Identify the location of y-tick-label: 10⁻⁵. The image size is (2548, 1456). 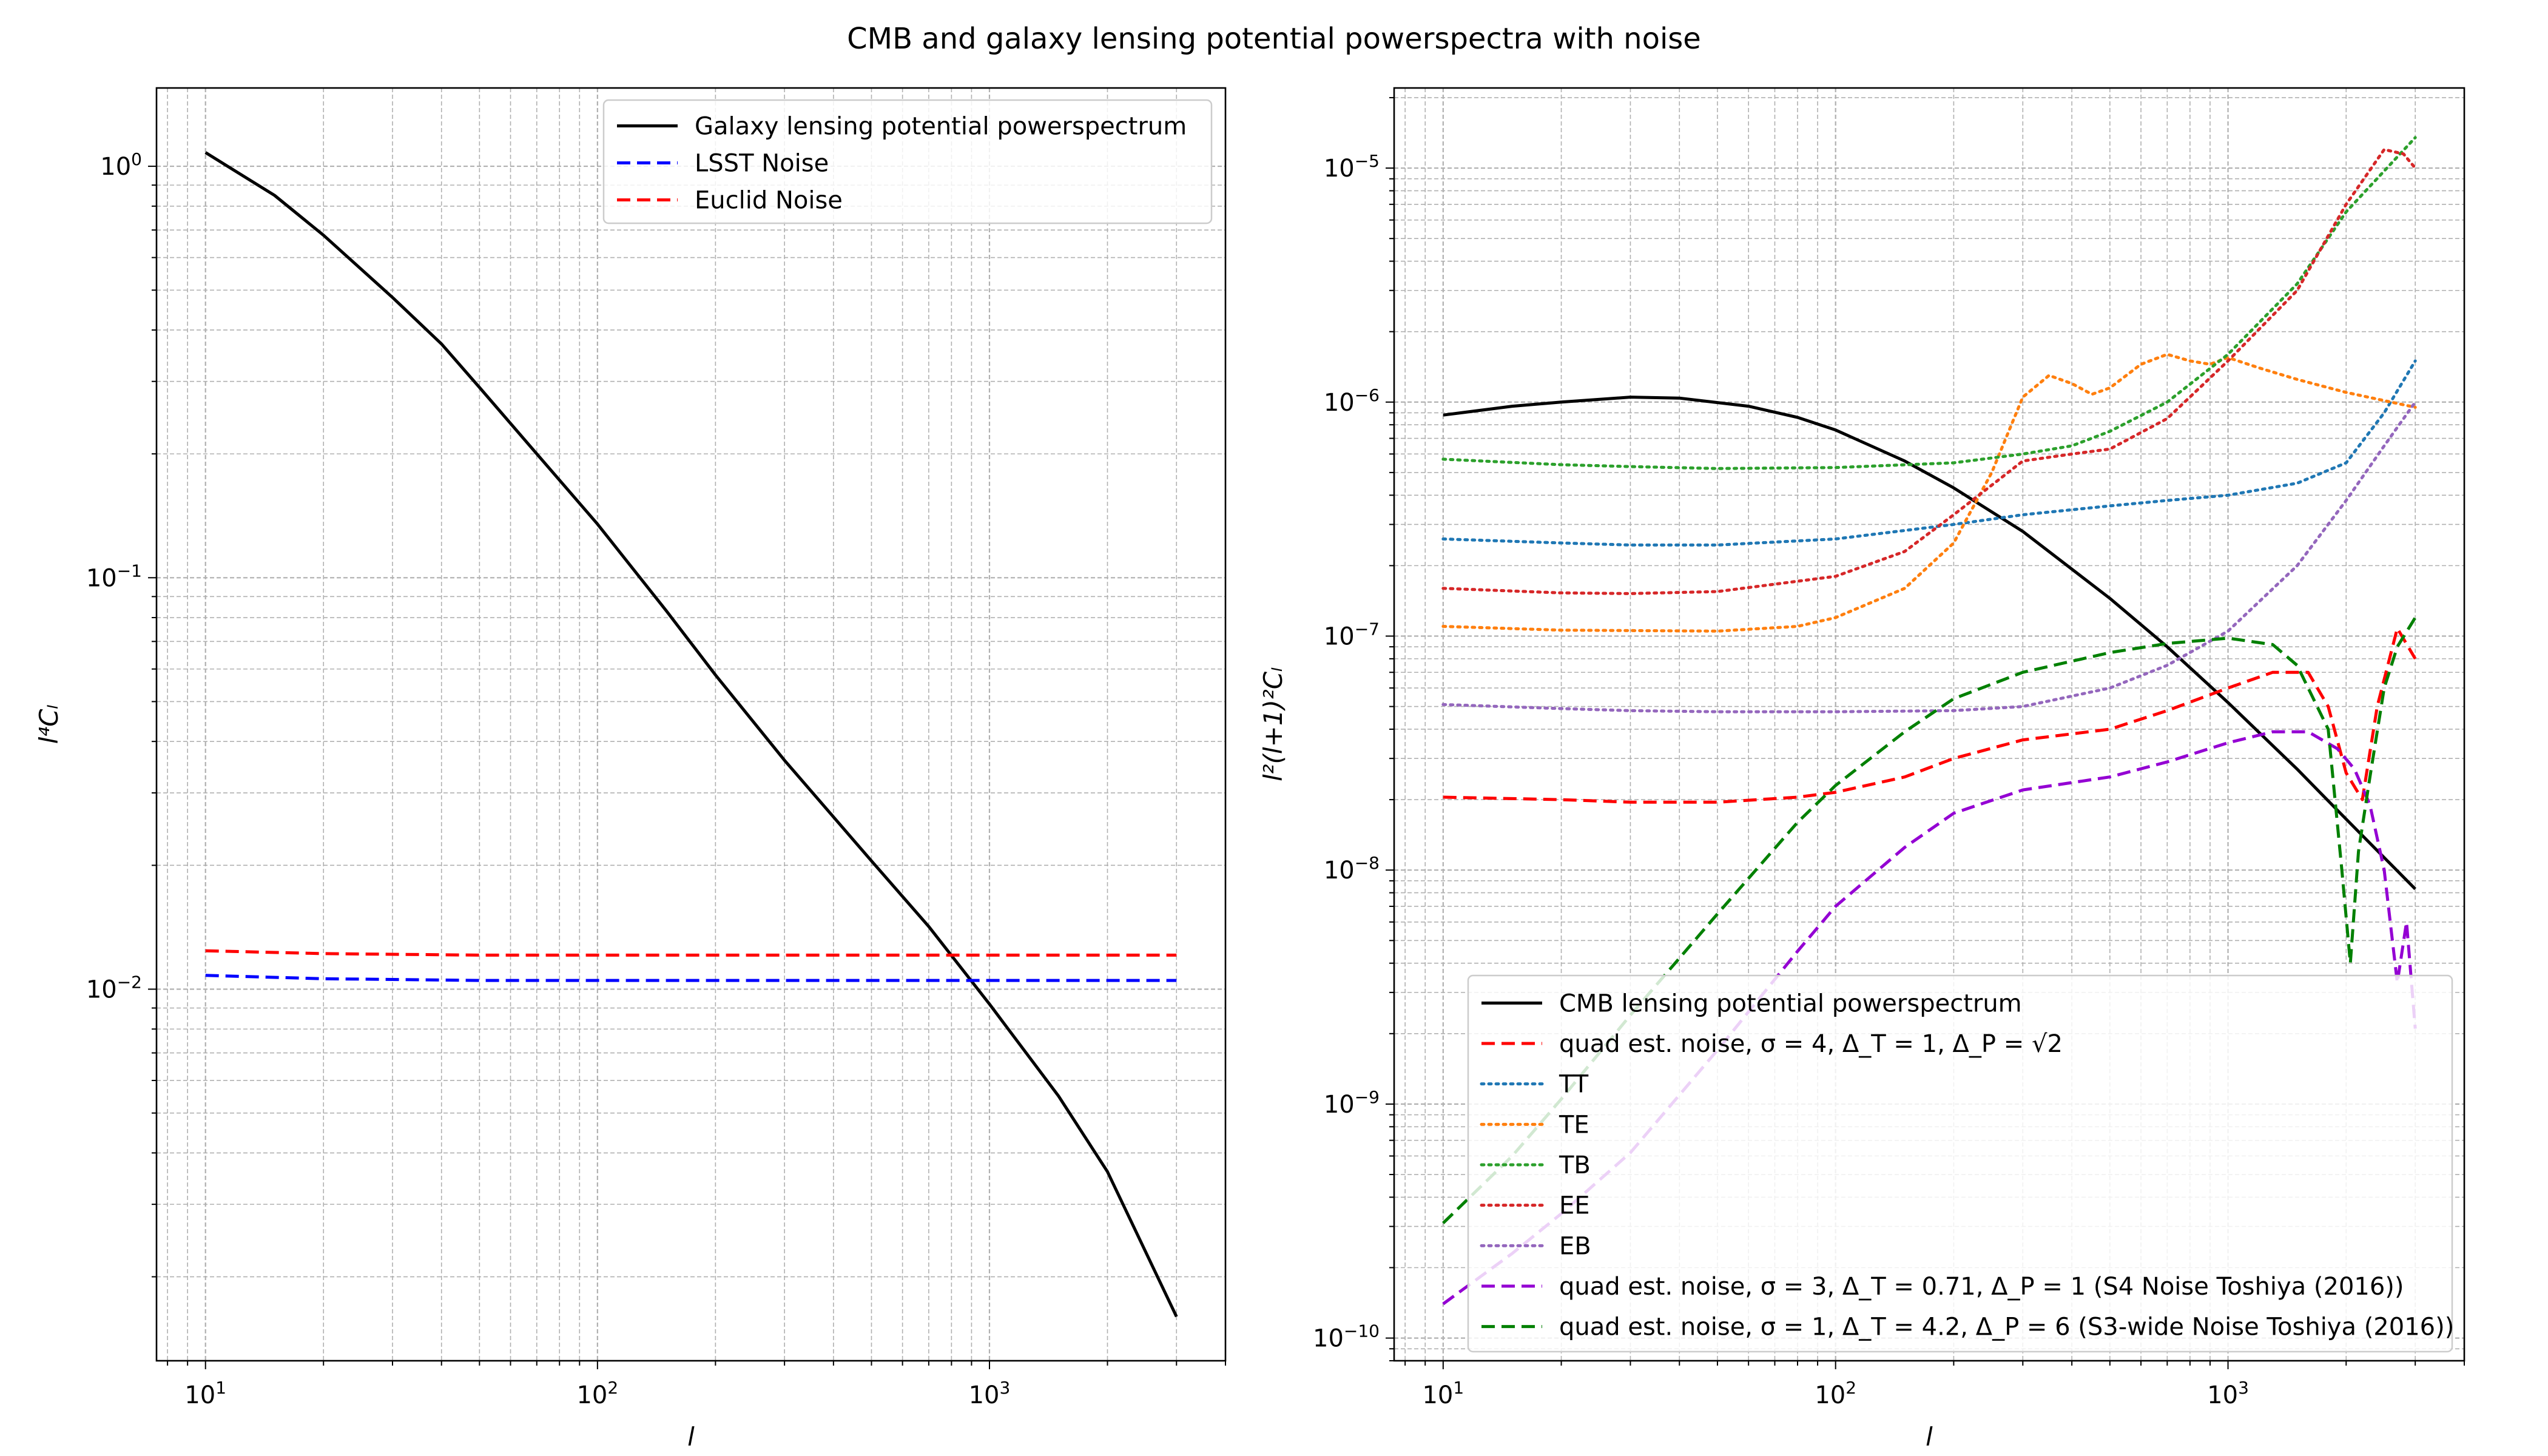
(1352, 167).